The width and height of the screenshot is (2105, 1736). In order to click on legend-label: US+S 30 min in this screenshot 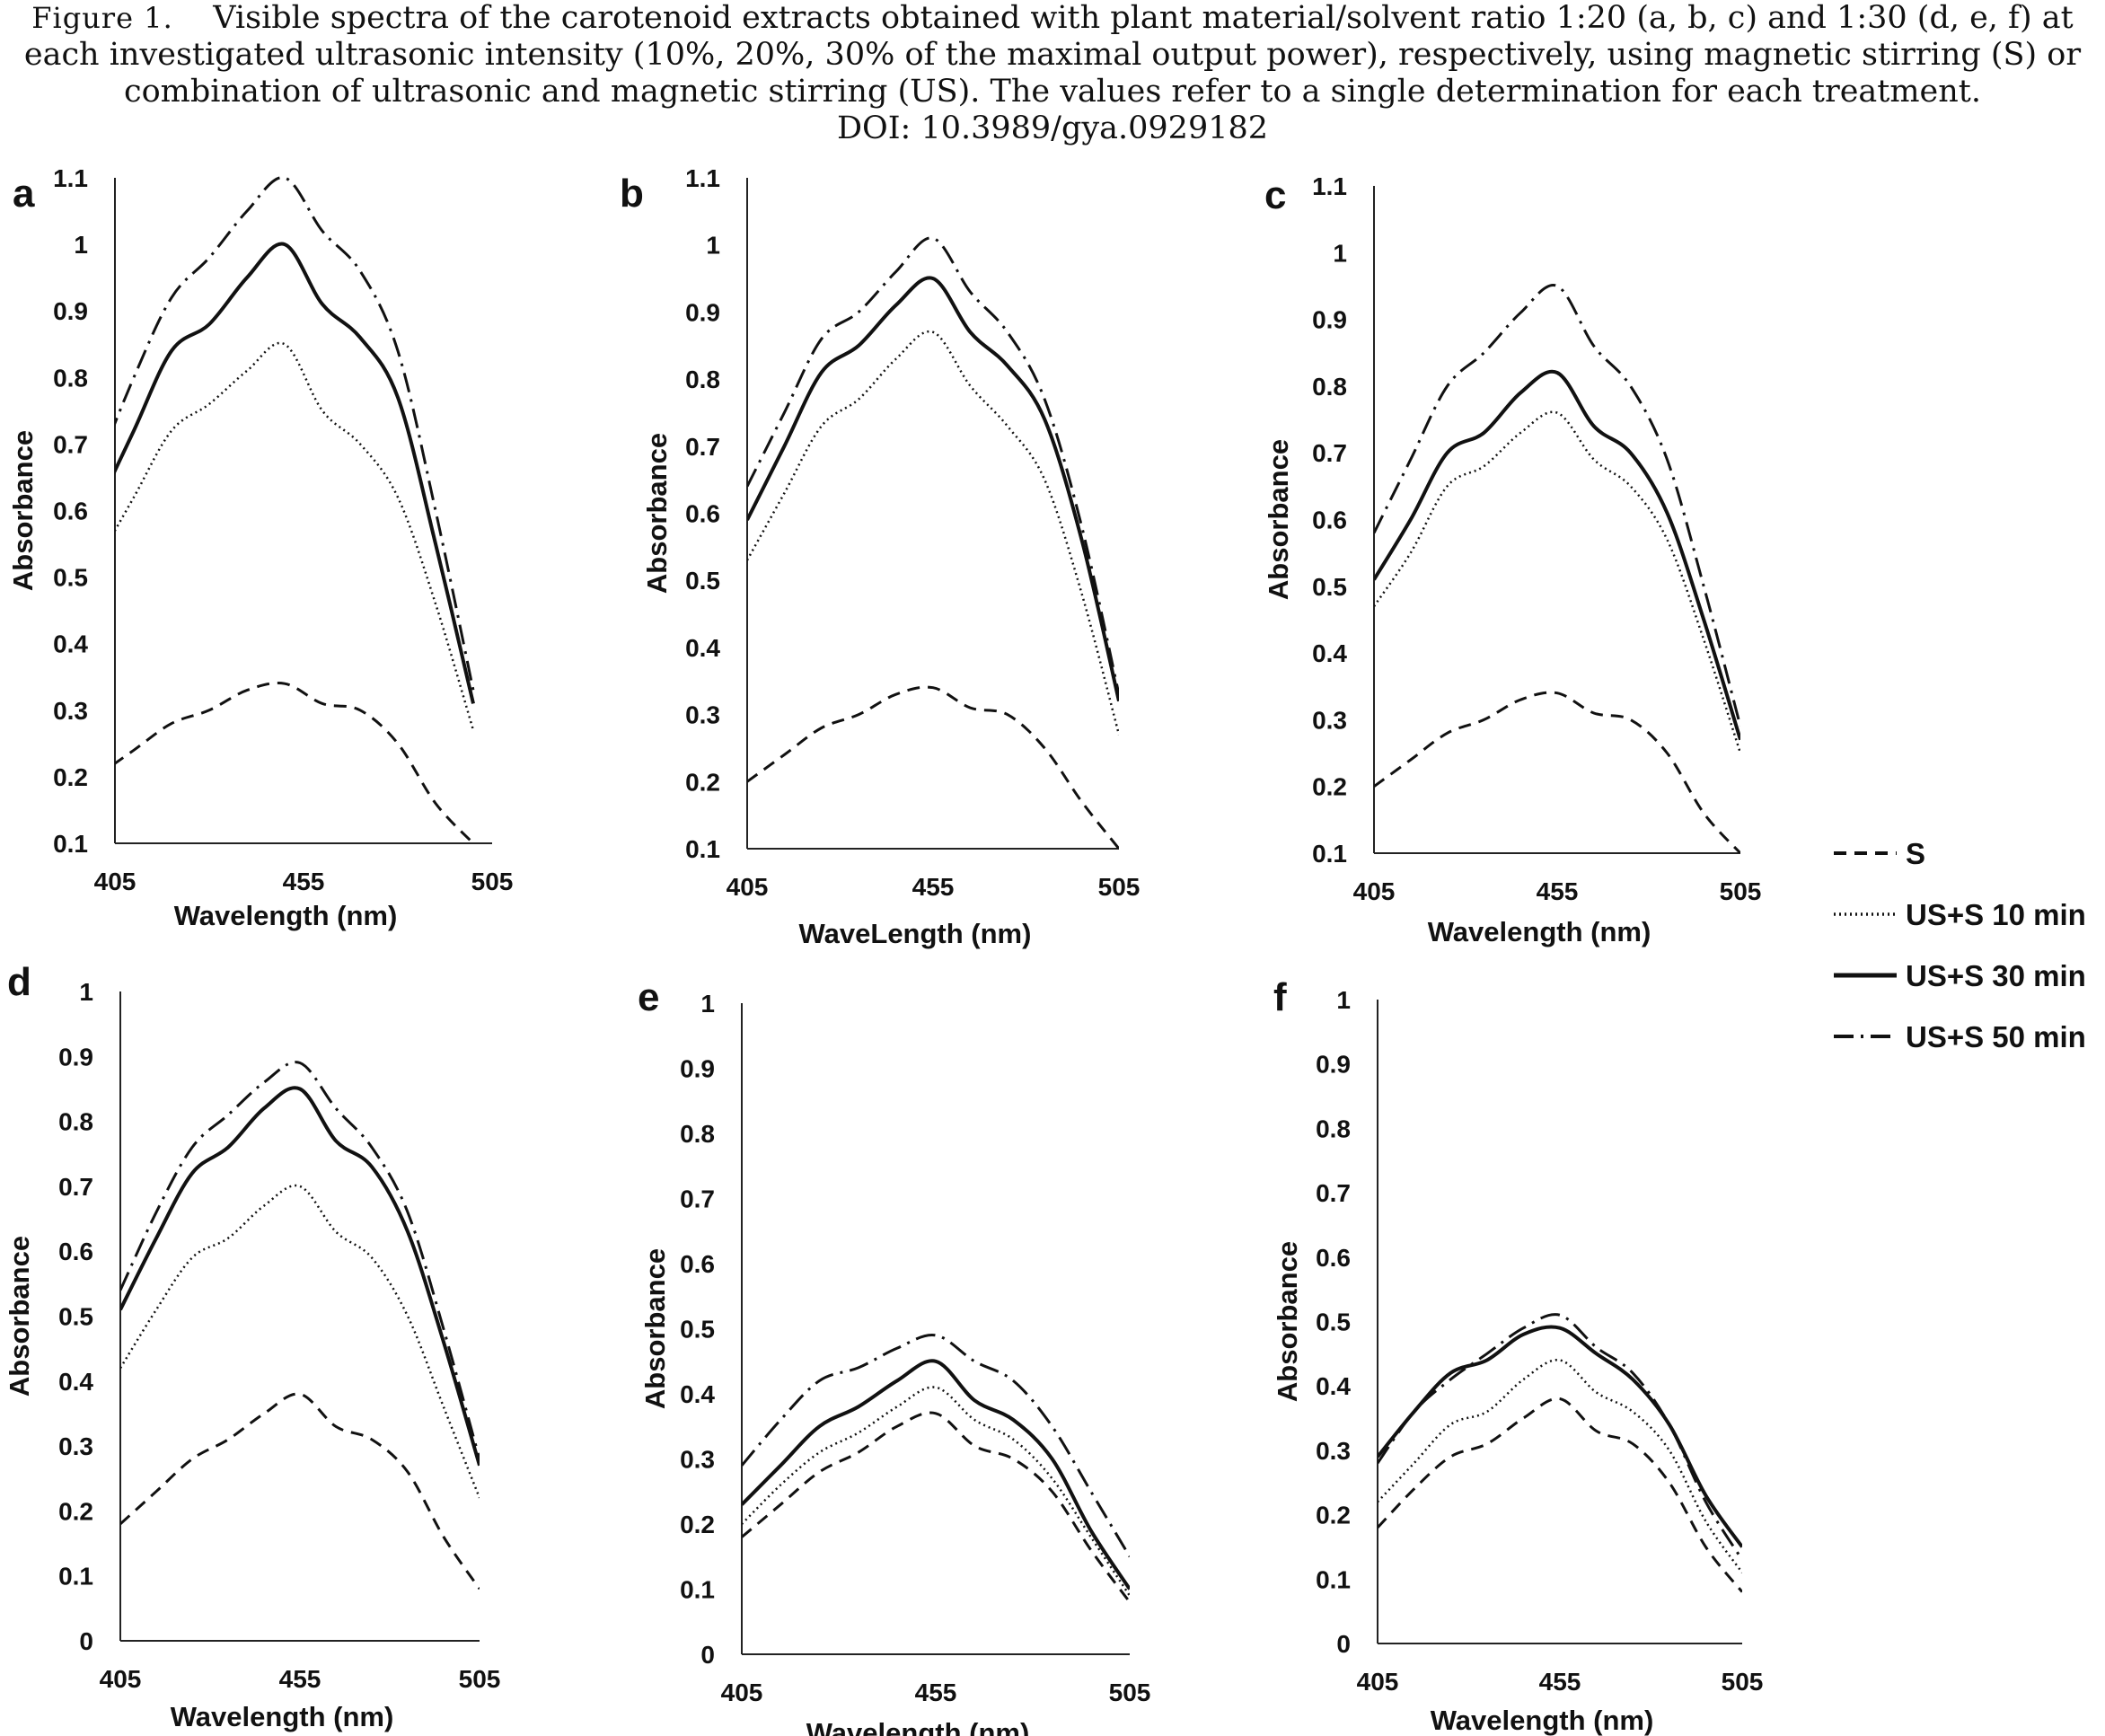, I will do `click(1996, 976)`.